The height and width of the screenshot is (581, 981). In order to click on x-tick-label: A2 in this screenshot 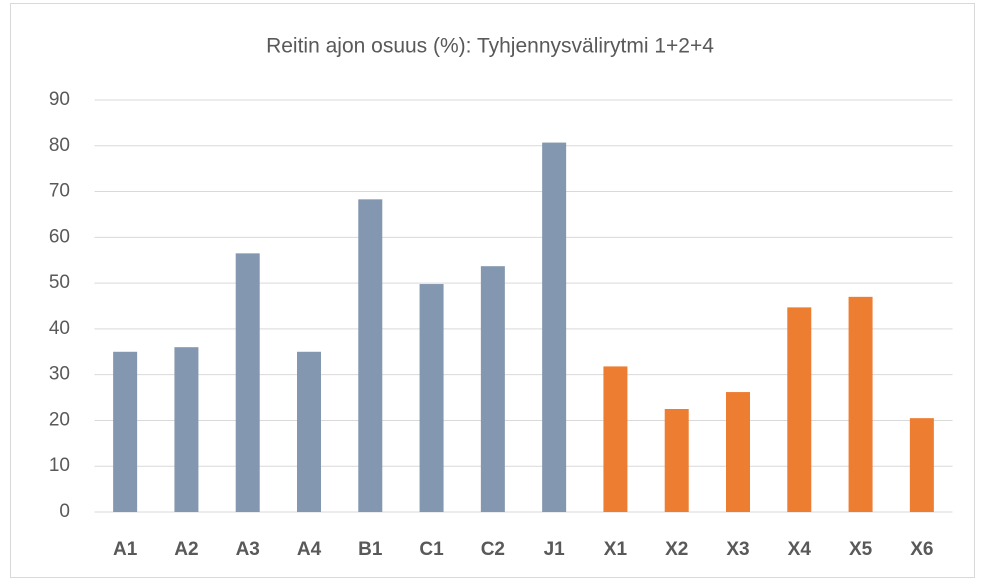, I will do `click(186, 549)`.